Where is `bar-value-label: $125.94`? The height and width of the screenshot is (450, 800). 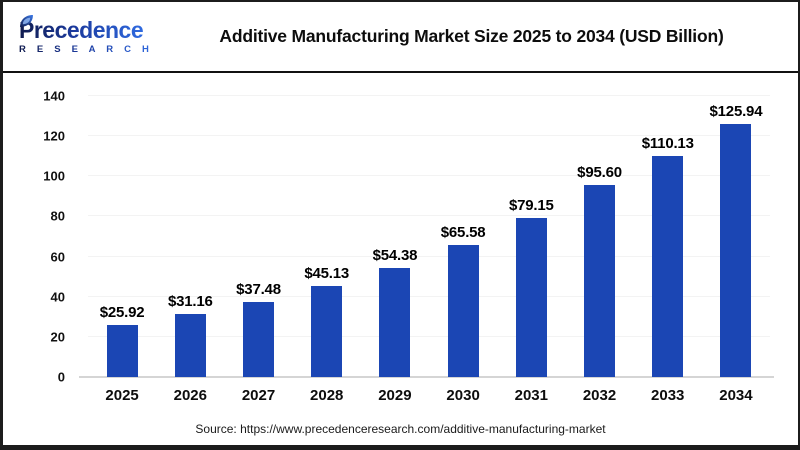
bar-value-label: $125.94 is located at coordinates (736, 112).